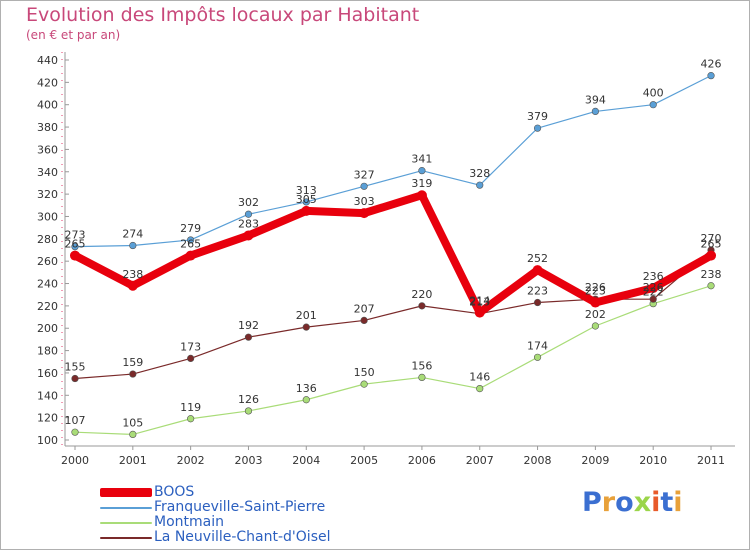 This screenshot has height=550, width=750. What do you see at coordinates (537, 258) in the screenshot?
I see `series-0-data-label: 252` at bounding box center [537, 258].